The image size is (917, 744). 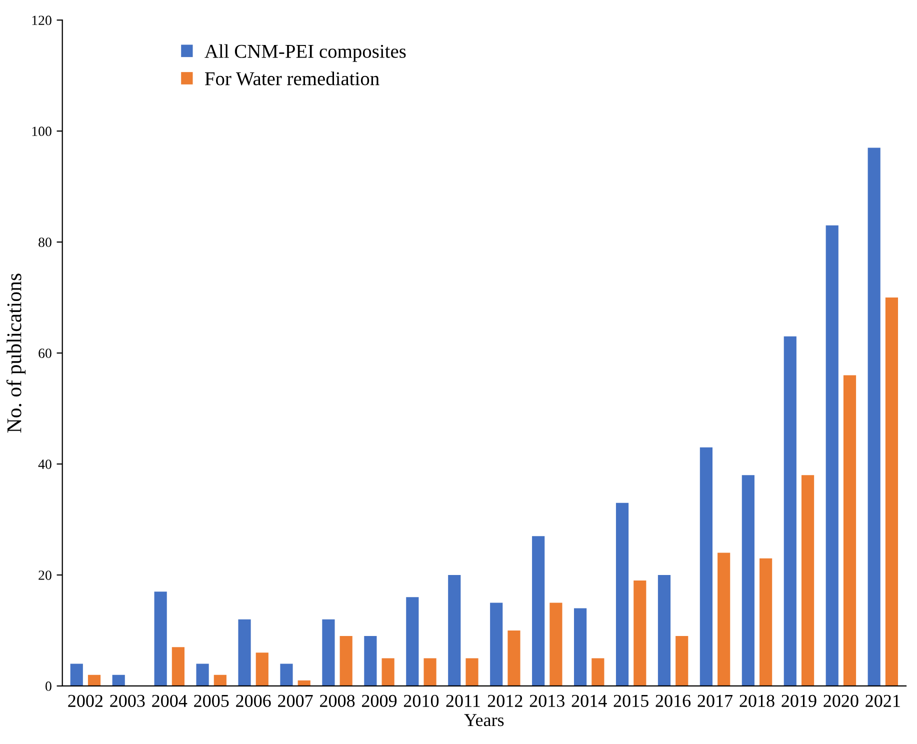 I want to click on x-tick-label: 2005, so click(x=211, y=701).